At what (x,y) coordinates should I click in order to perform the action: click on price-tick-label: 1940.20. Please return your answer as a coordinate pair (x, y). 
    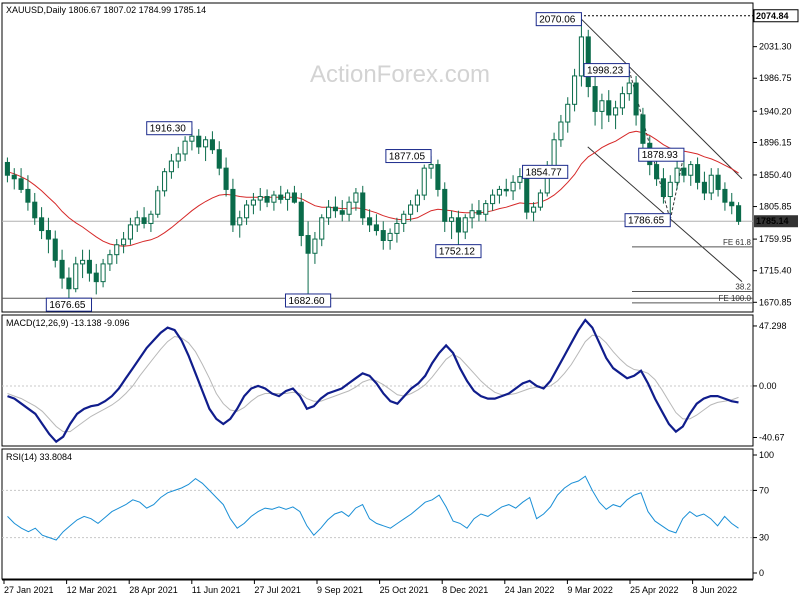
    Looking at the image, I should click on (775, 111).